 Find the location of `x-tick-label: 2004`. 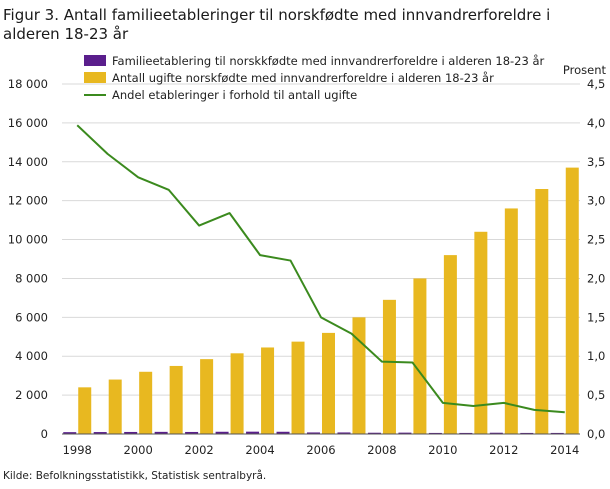

x-tick-label: 2004 is located at coordinates (259, 450).